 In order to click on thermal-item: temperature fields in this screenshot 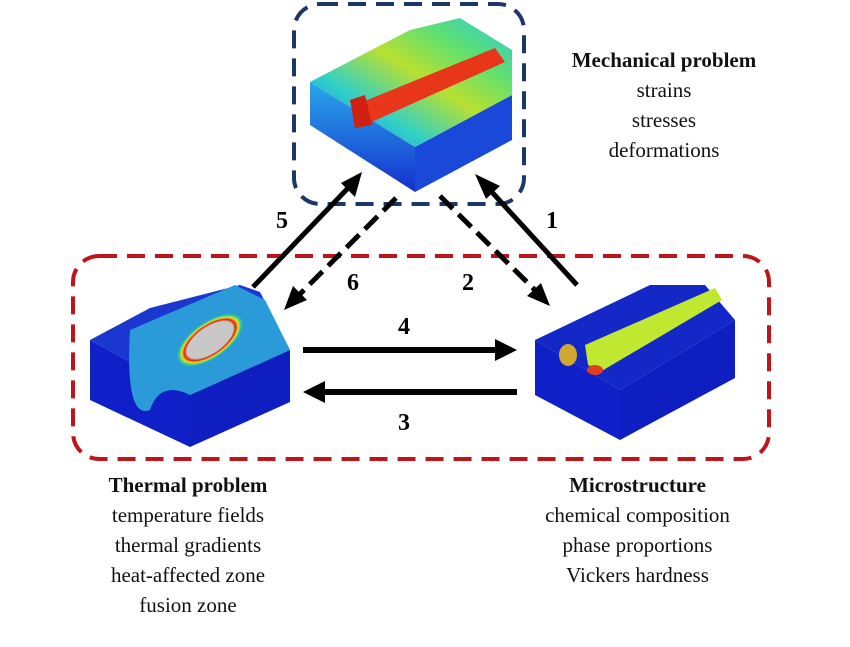, I will do `click(188, 515)`.